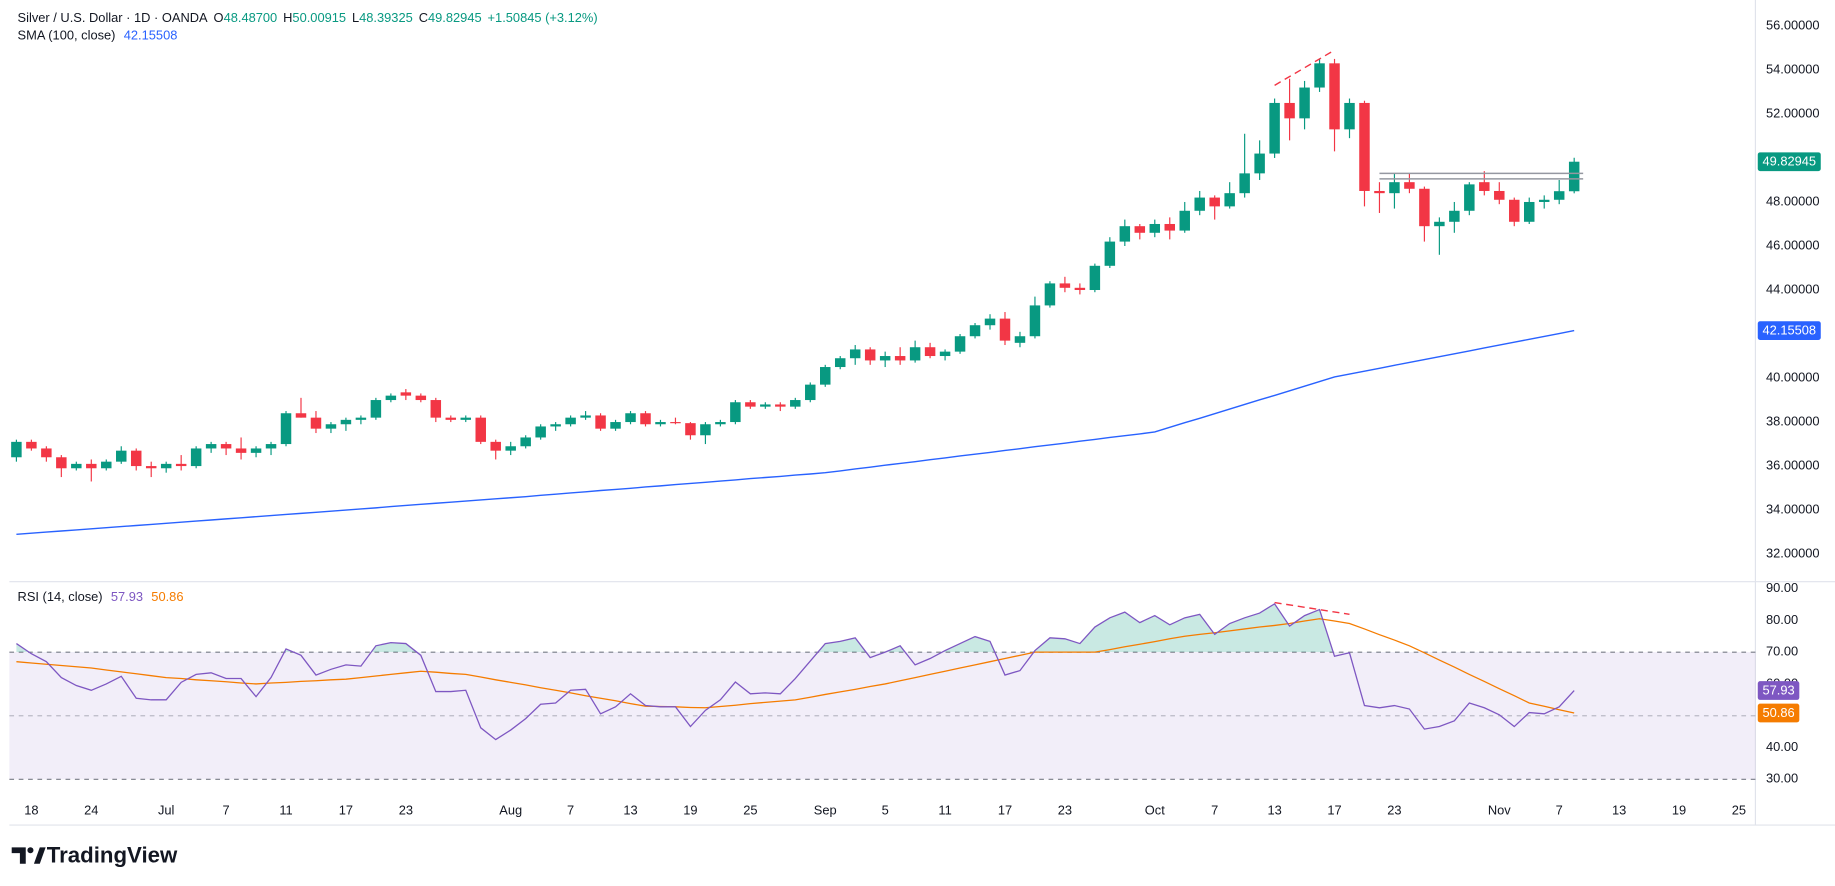 The height and width of the screenshot is (886, 1835). Describe the element at coordinates (885, 809) in the screenshot. I see `x-tick-label: 5` at that location.